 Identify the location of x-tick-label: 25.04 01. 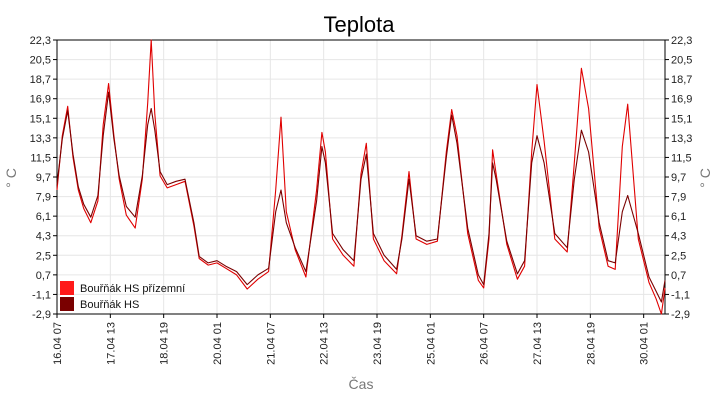
(431, 343).